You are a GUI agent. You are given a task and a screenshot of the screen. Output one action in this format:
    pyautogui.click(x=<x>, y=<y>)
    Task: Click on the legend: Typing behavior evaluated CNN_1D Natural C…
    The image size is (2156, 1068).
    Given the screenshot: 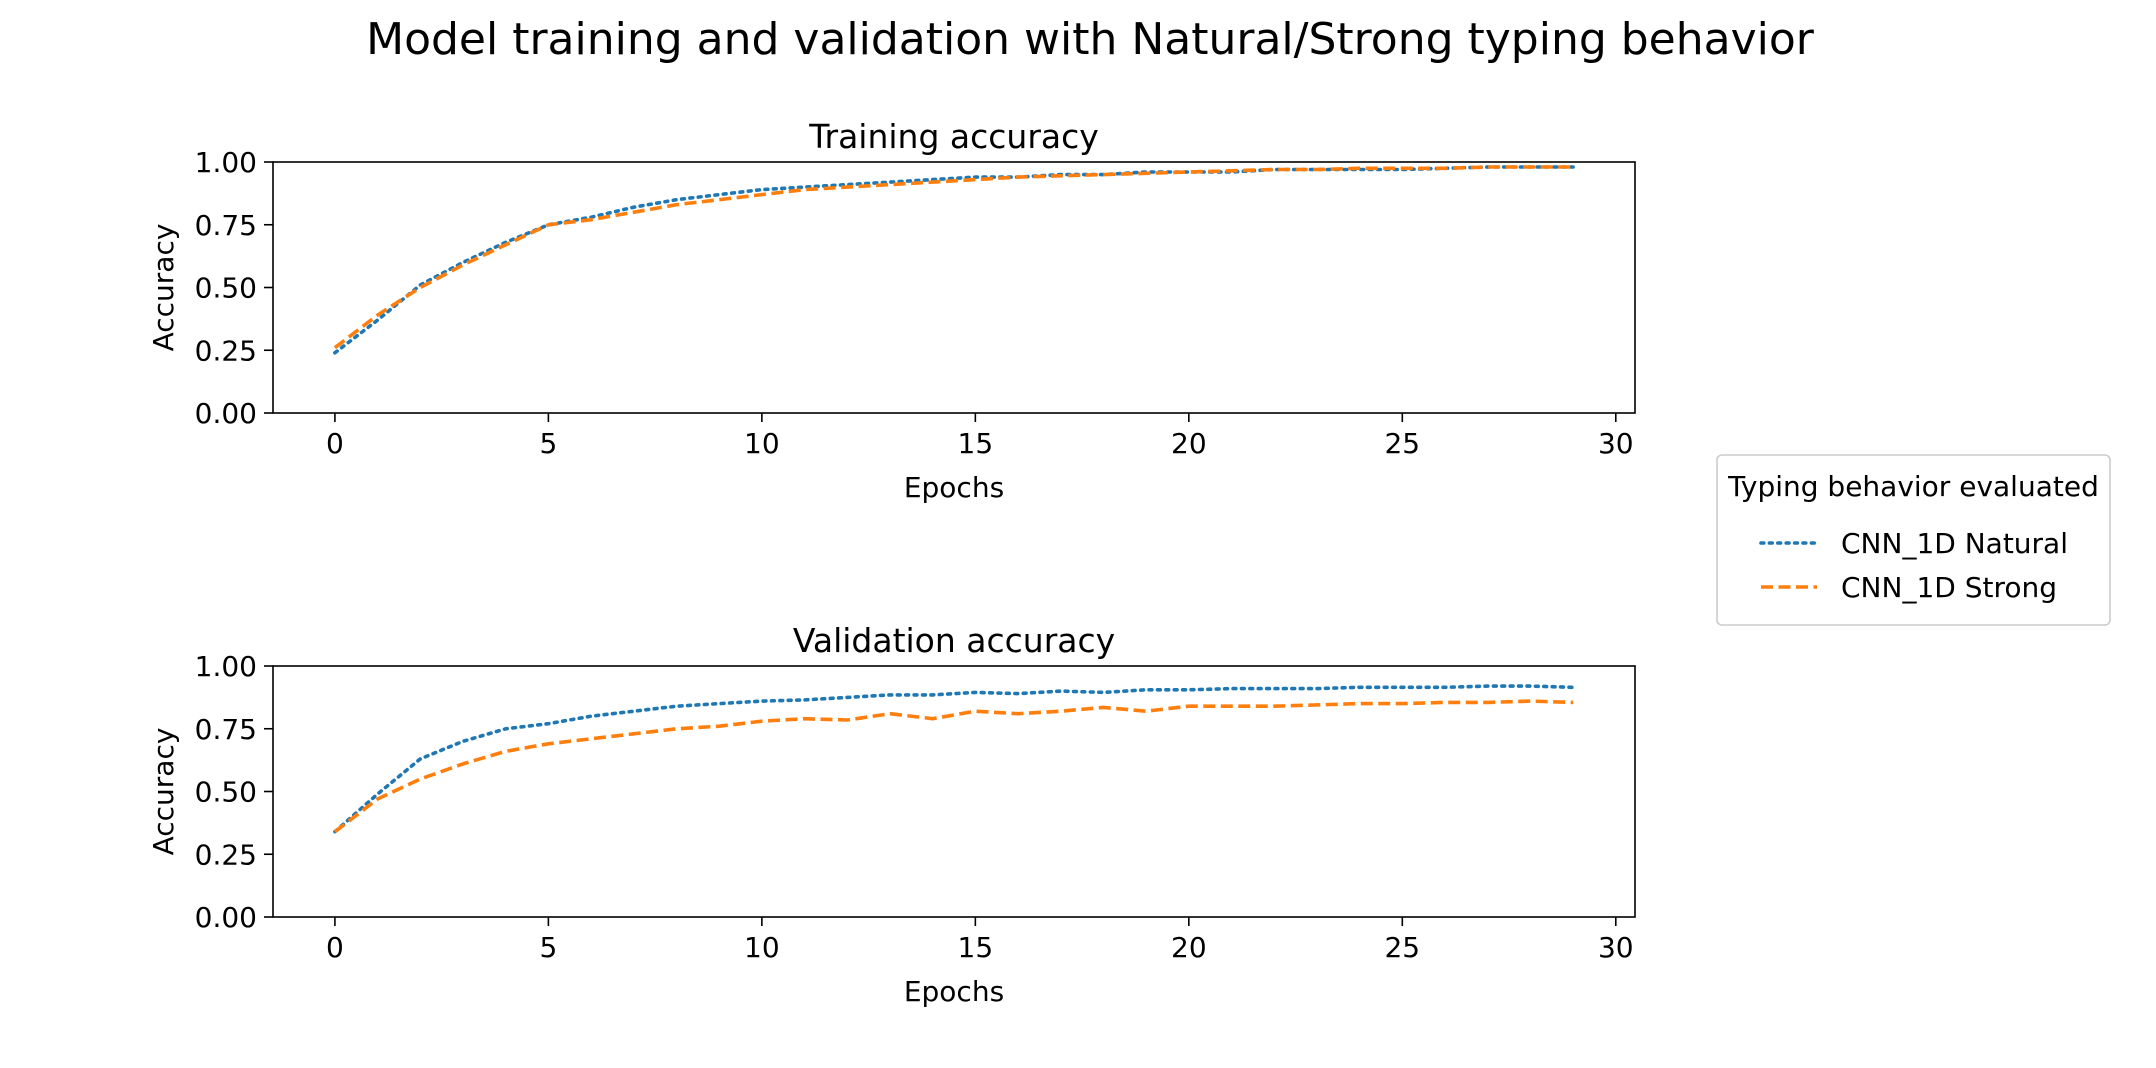 What is the action you would take?
    pyautogui.click(x=1913, y=540)
    